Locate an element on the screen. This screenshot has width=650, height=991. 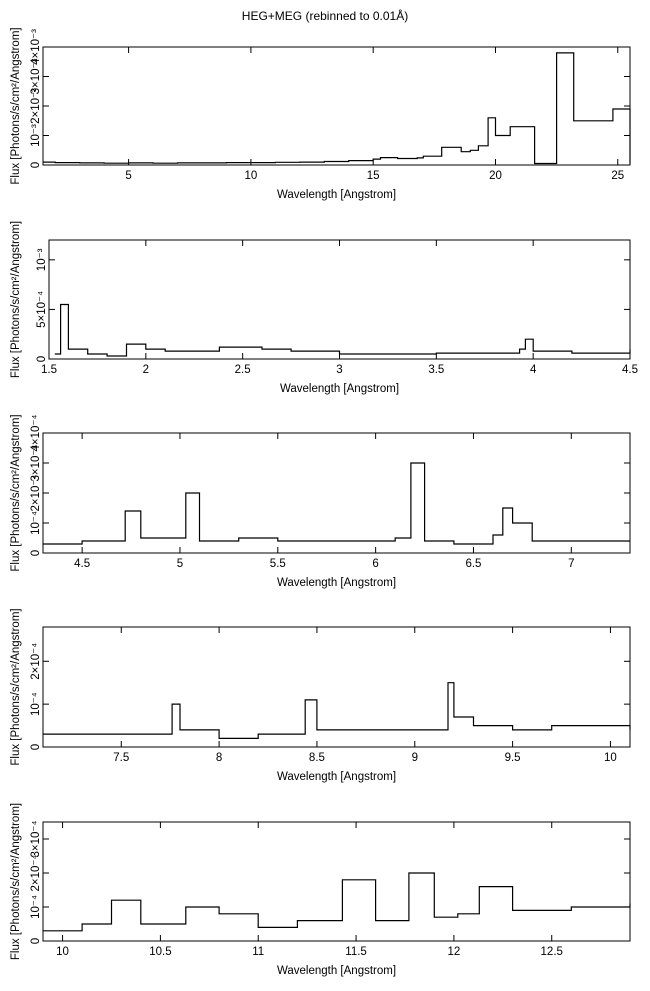
x-tick-label: 7 is located at coordinates (571, 564).